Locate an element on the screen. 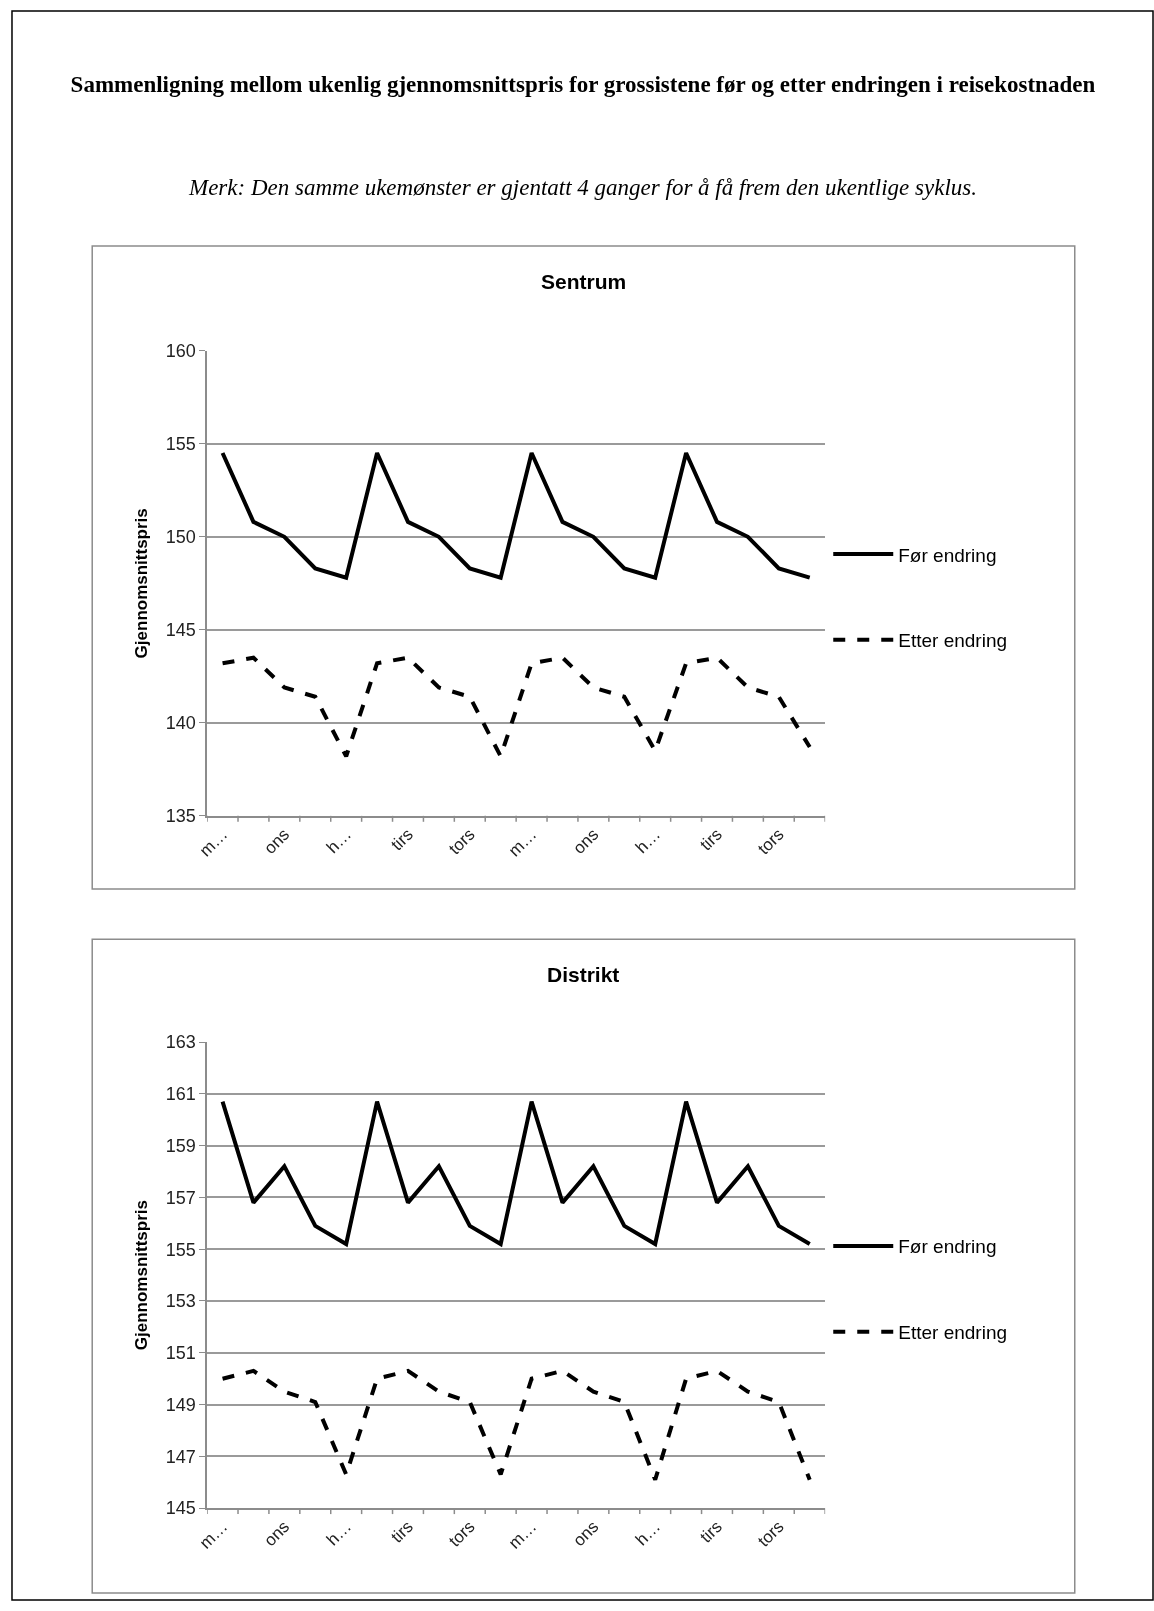 The width and height of the screenshot is (1154, 1611). y-tick-label: 153 is located at coordinates (180, 1301).